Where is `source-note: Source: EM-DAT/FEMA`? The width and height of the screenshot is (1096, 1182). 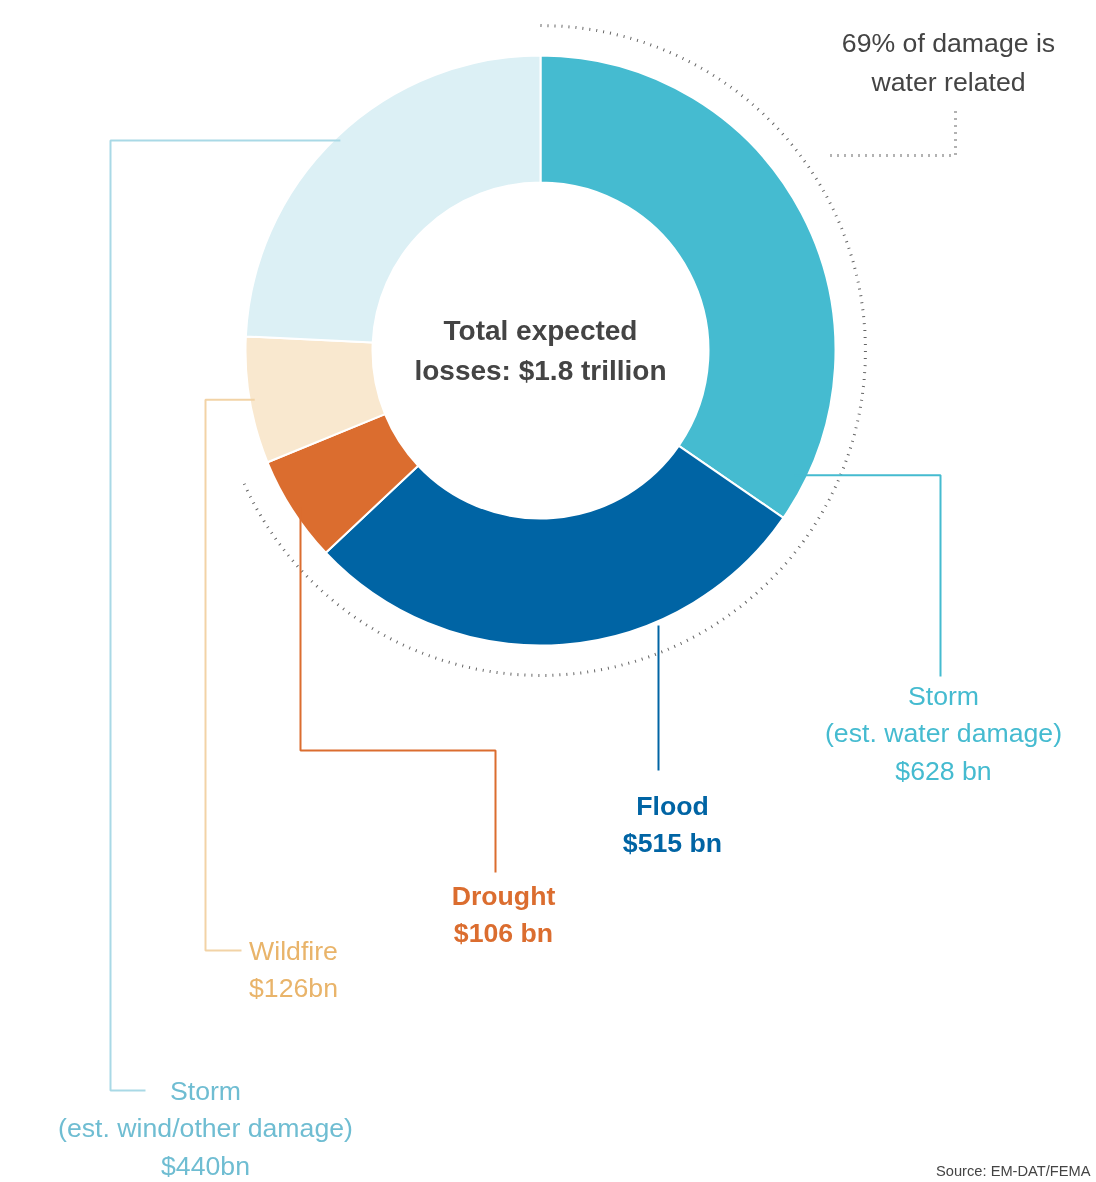 source-note: Source: EM-DAT/FEMA is located at coordinates (1013, 1170).